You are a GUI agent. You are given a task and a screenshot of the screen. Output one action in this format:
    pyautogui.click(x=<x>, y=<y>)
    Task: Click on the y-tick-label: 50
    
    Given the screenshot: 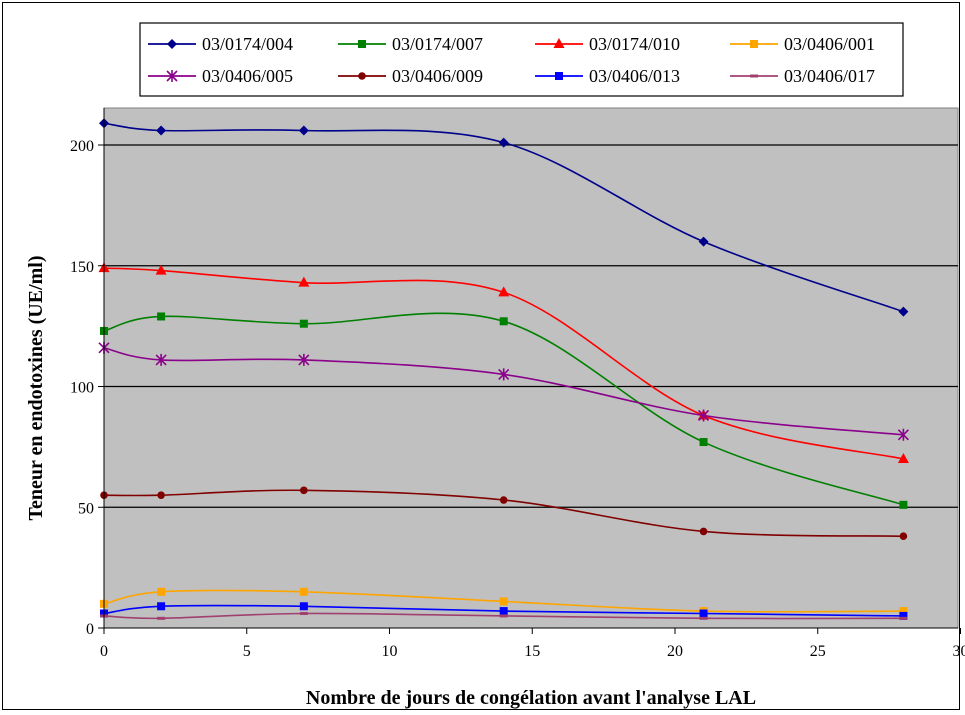 What is the action you would take?
    pyautogui.click(x=86, y=508)
    